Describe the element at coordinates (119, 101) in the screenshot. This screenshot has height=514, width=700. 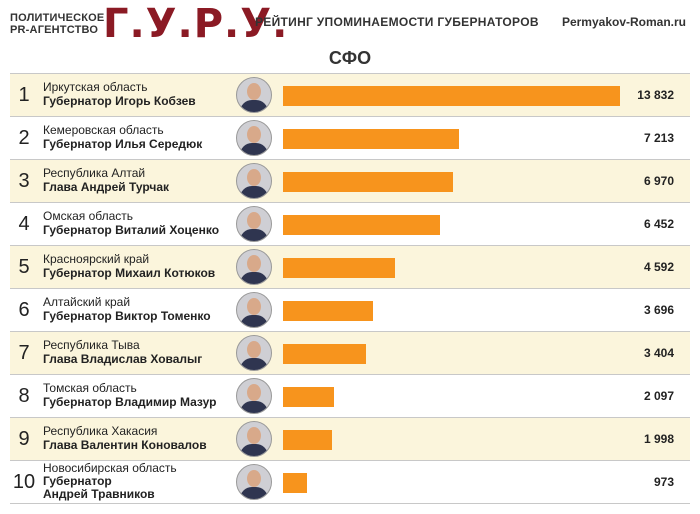
I see `governor-name: Губернатор Игорь Кобзев` at that location.